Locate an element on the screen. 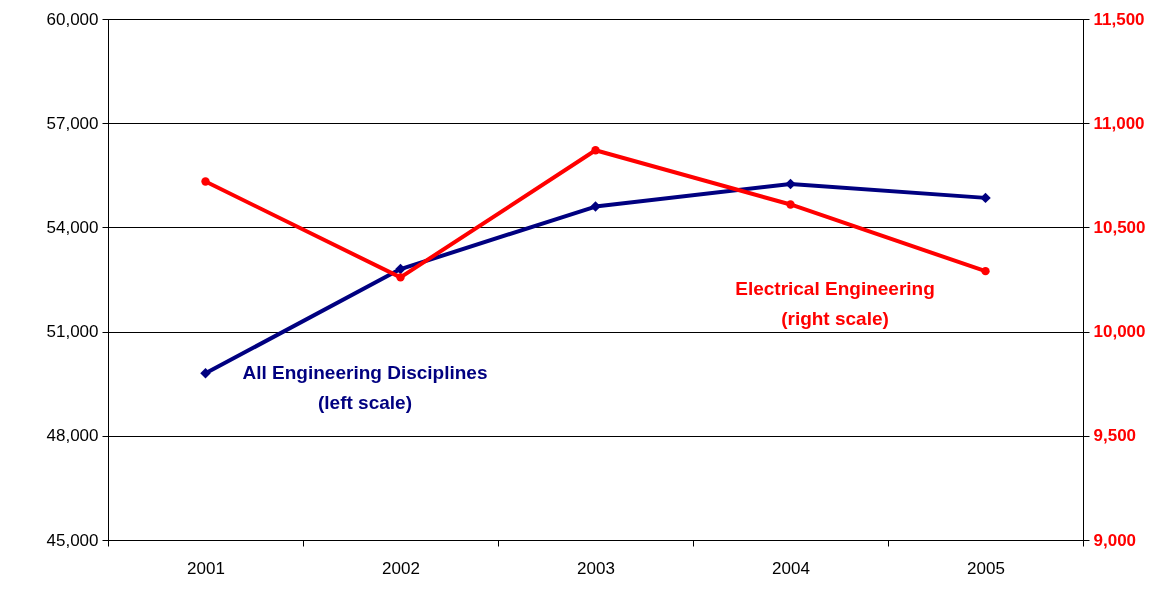  y2-tick-label: 11,000 is located at coordinates (1119, 123).